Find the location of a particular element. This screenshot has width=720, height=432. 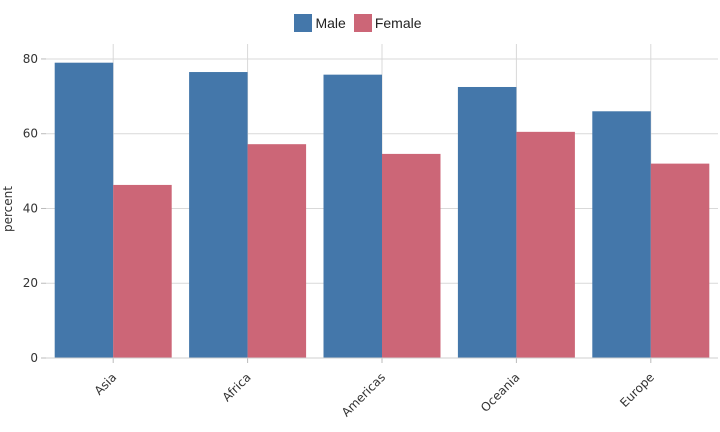

bar-male-europe is located at coordinates (621, 235).